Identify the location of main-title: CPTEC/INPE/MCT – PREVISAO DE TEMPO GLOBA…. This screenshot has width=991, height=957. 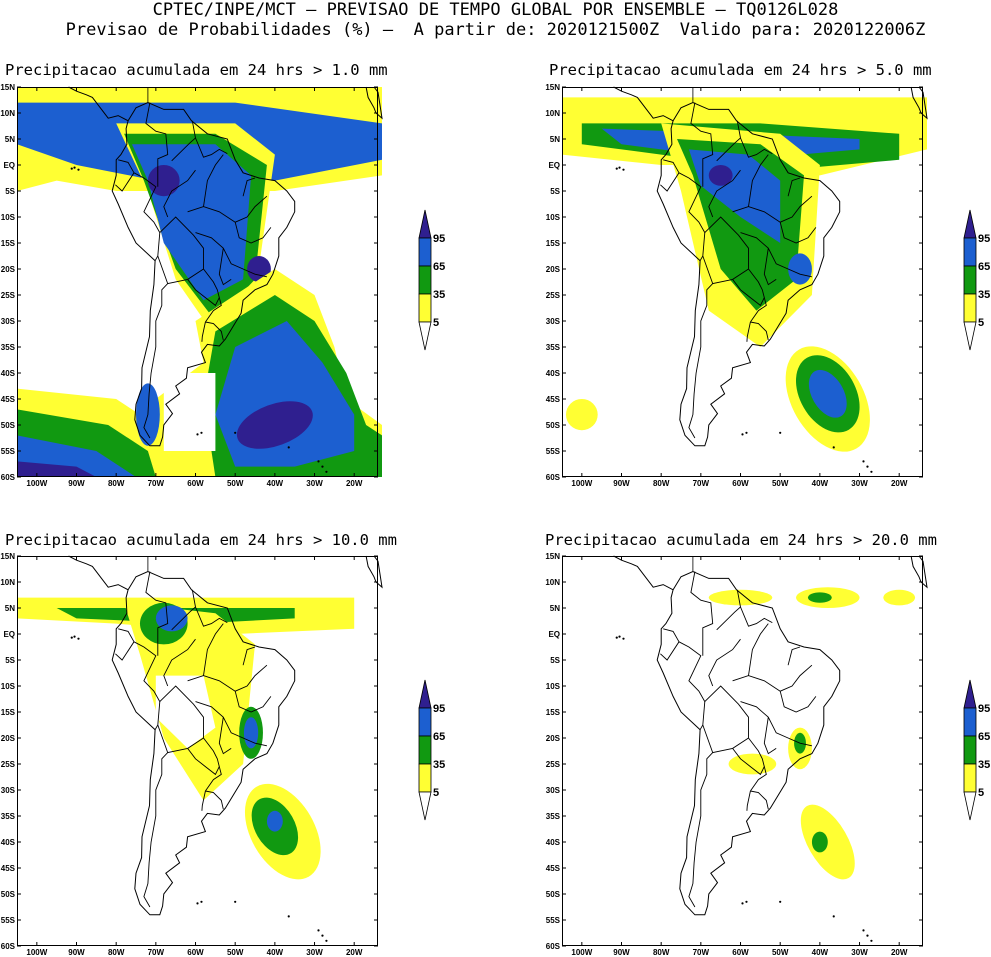
(495, 10).